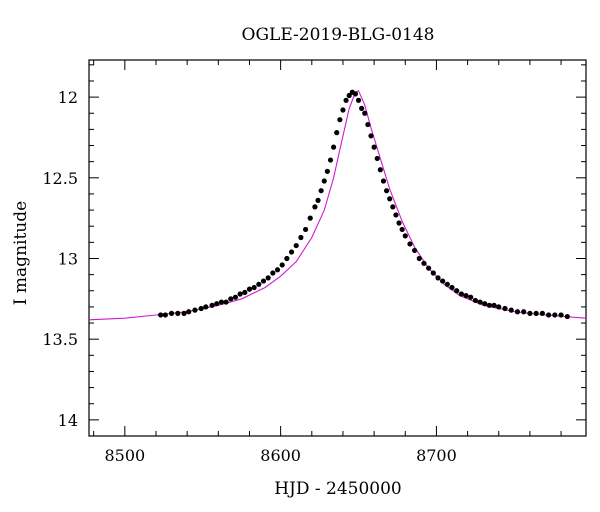 The height and width of the screenshot is (512, 600). I want to click on x-tick-label: 8500, so click(124, 455).